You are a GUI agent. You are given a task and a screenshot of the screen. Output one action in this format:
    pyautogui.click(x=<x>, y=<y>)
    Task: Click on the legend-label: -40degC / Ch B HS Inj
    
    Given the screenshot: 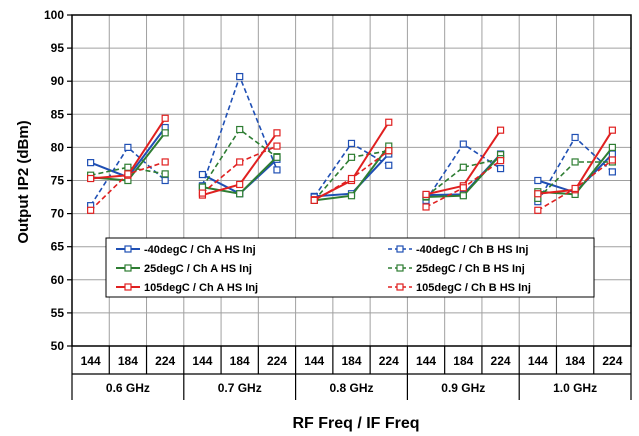 What is the action you would take?
    pyautogui.click(x=472, y=250)
    